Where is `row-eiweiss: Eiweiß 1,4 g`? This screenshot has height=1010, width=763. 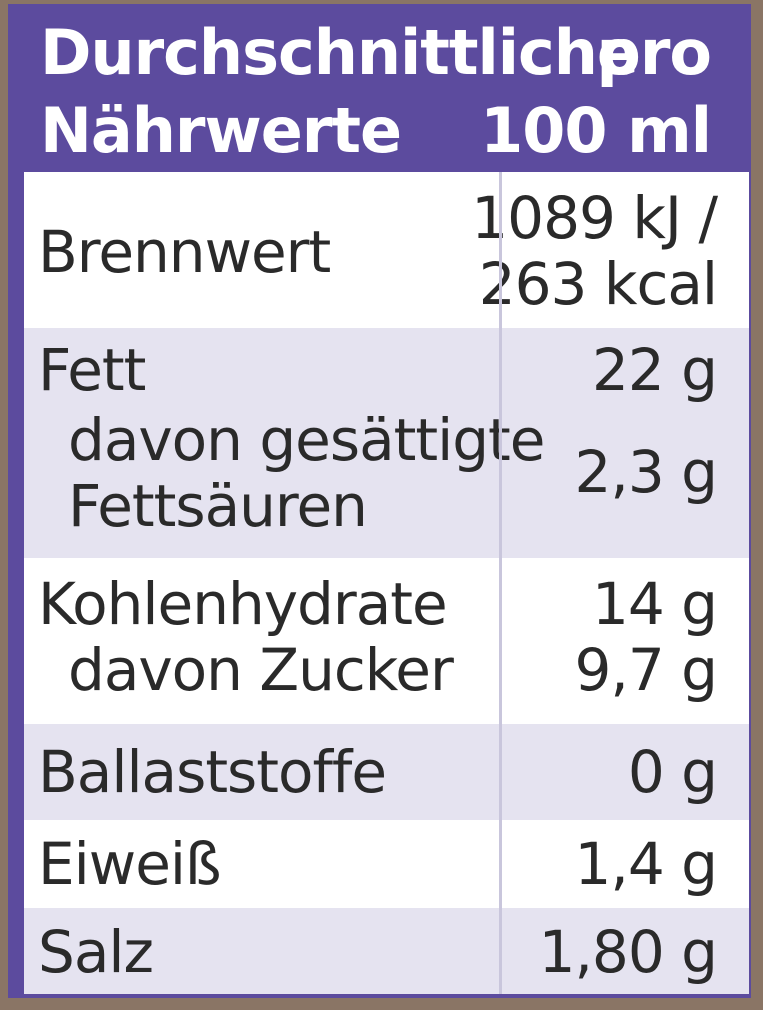 row-eiweiss: Eiweiß 1,4 g is located at coordinates (386, 864).